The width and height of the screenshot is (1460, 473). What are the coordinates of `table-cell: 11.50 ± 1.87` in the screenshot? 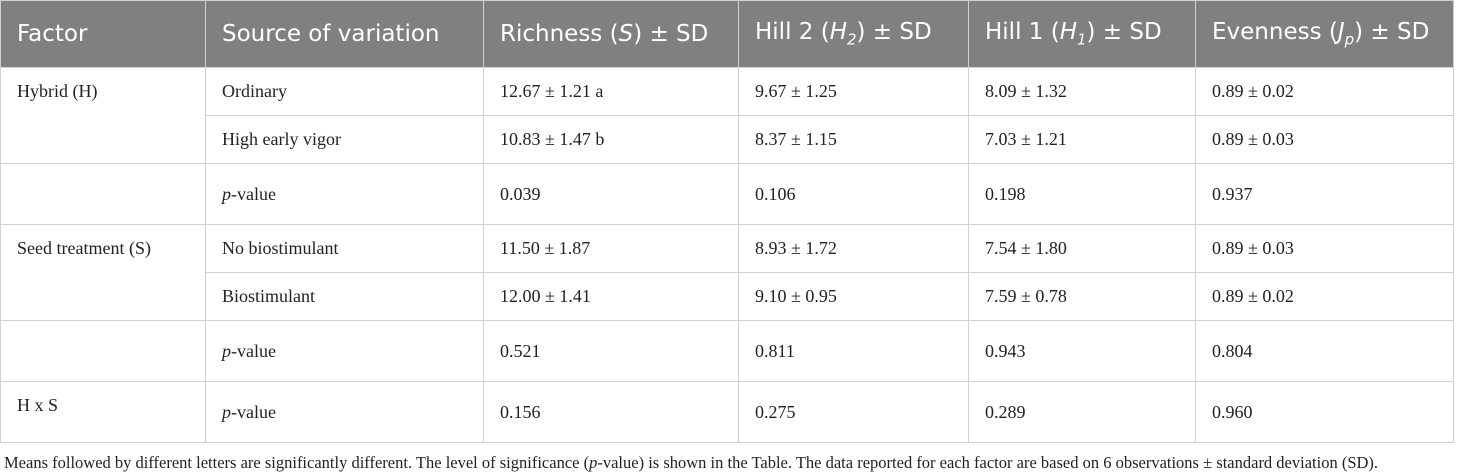 It's located at (611, 248).